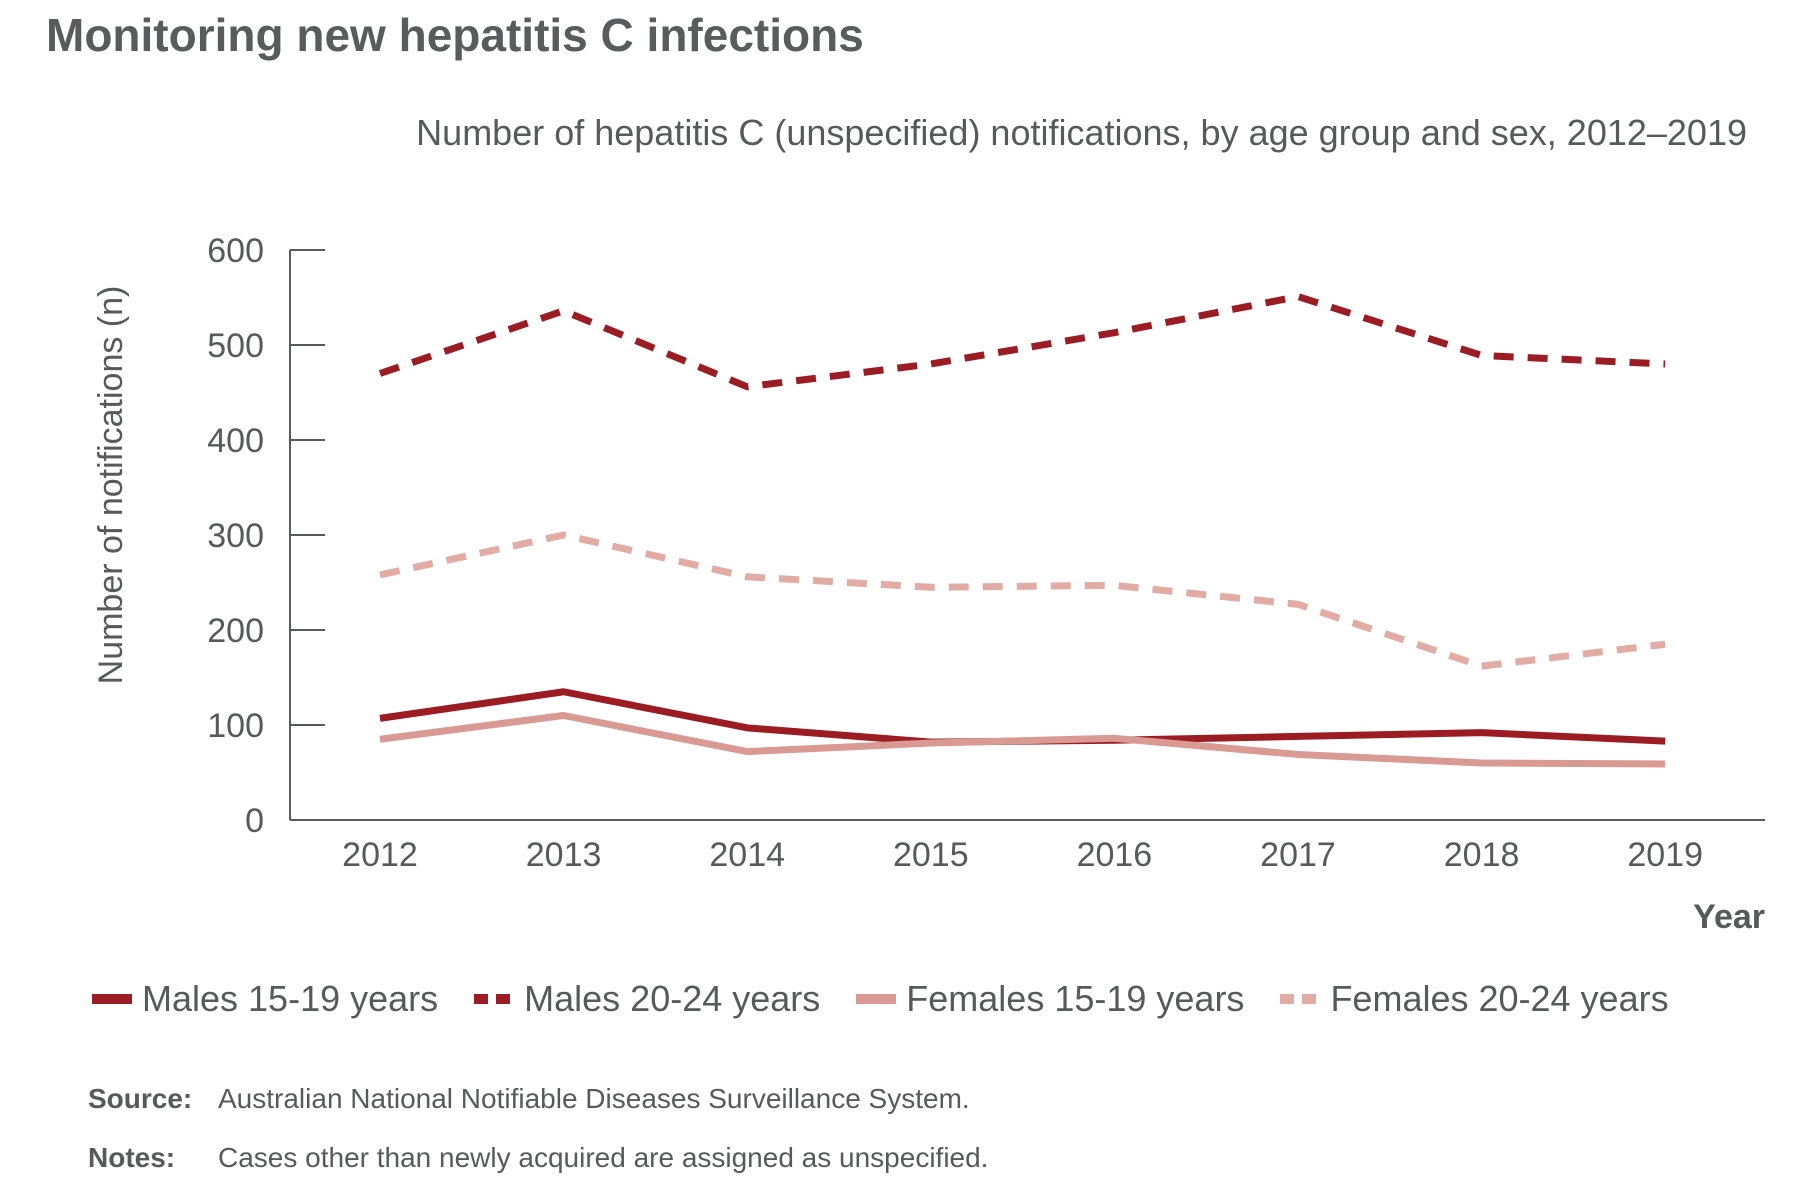  Describe the element at coordinates (1115, 855) in the screenshot. I see `x-tick-label: 2016` at that location.